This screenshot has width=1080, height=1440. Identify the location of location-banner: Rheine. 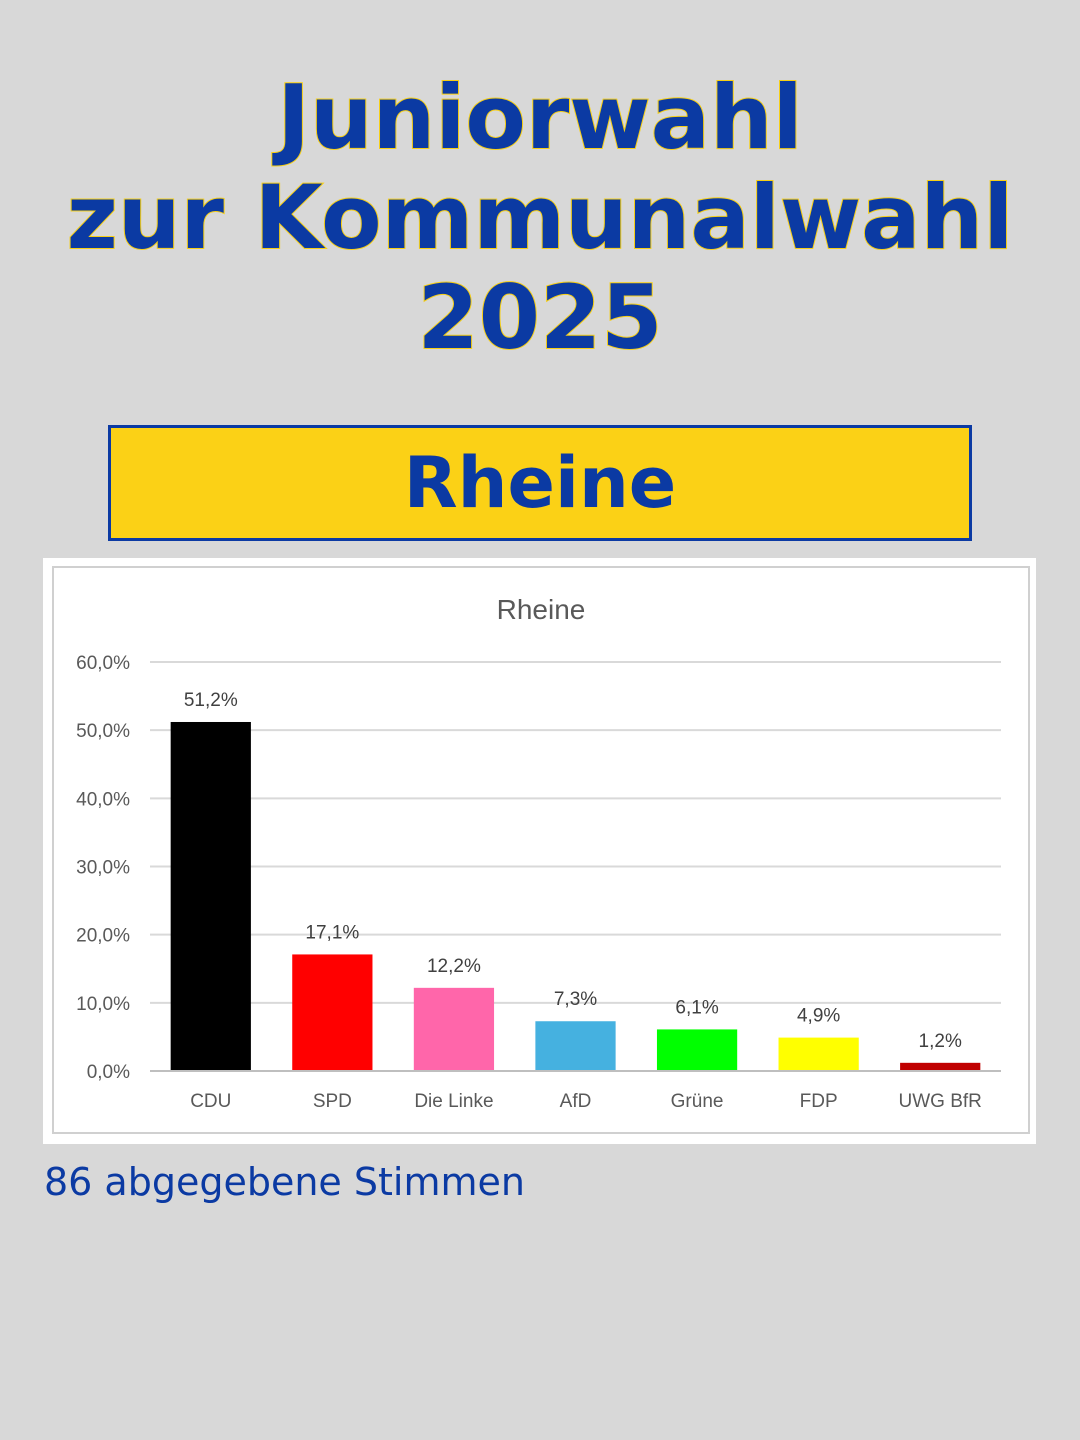
(540, 483).